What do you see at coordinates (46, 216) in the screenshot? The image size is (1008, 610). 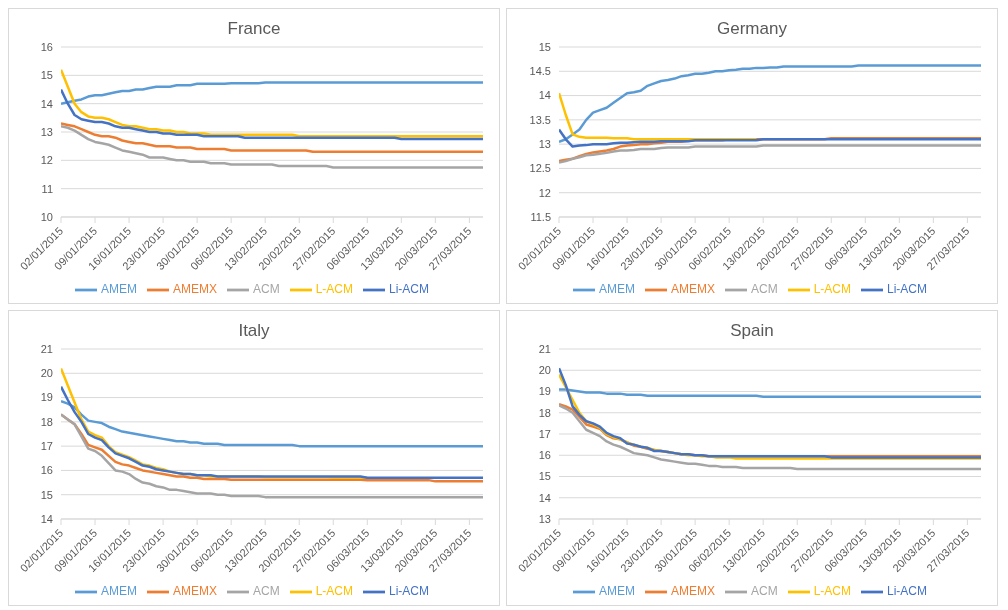 I see `y-tick-label: 10` at bounding box center [46, 216].